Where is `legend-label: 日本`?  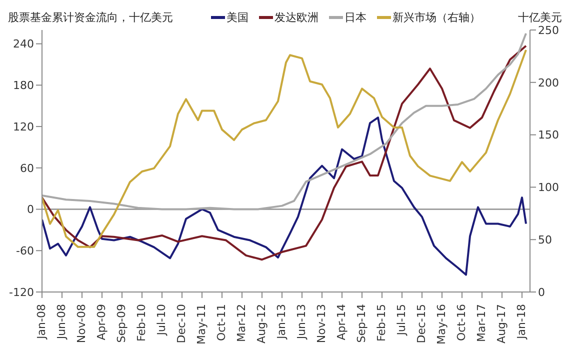 legend-label: 日本 is located at coordinates (355, 17).